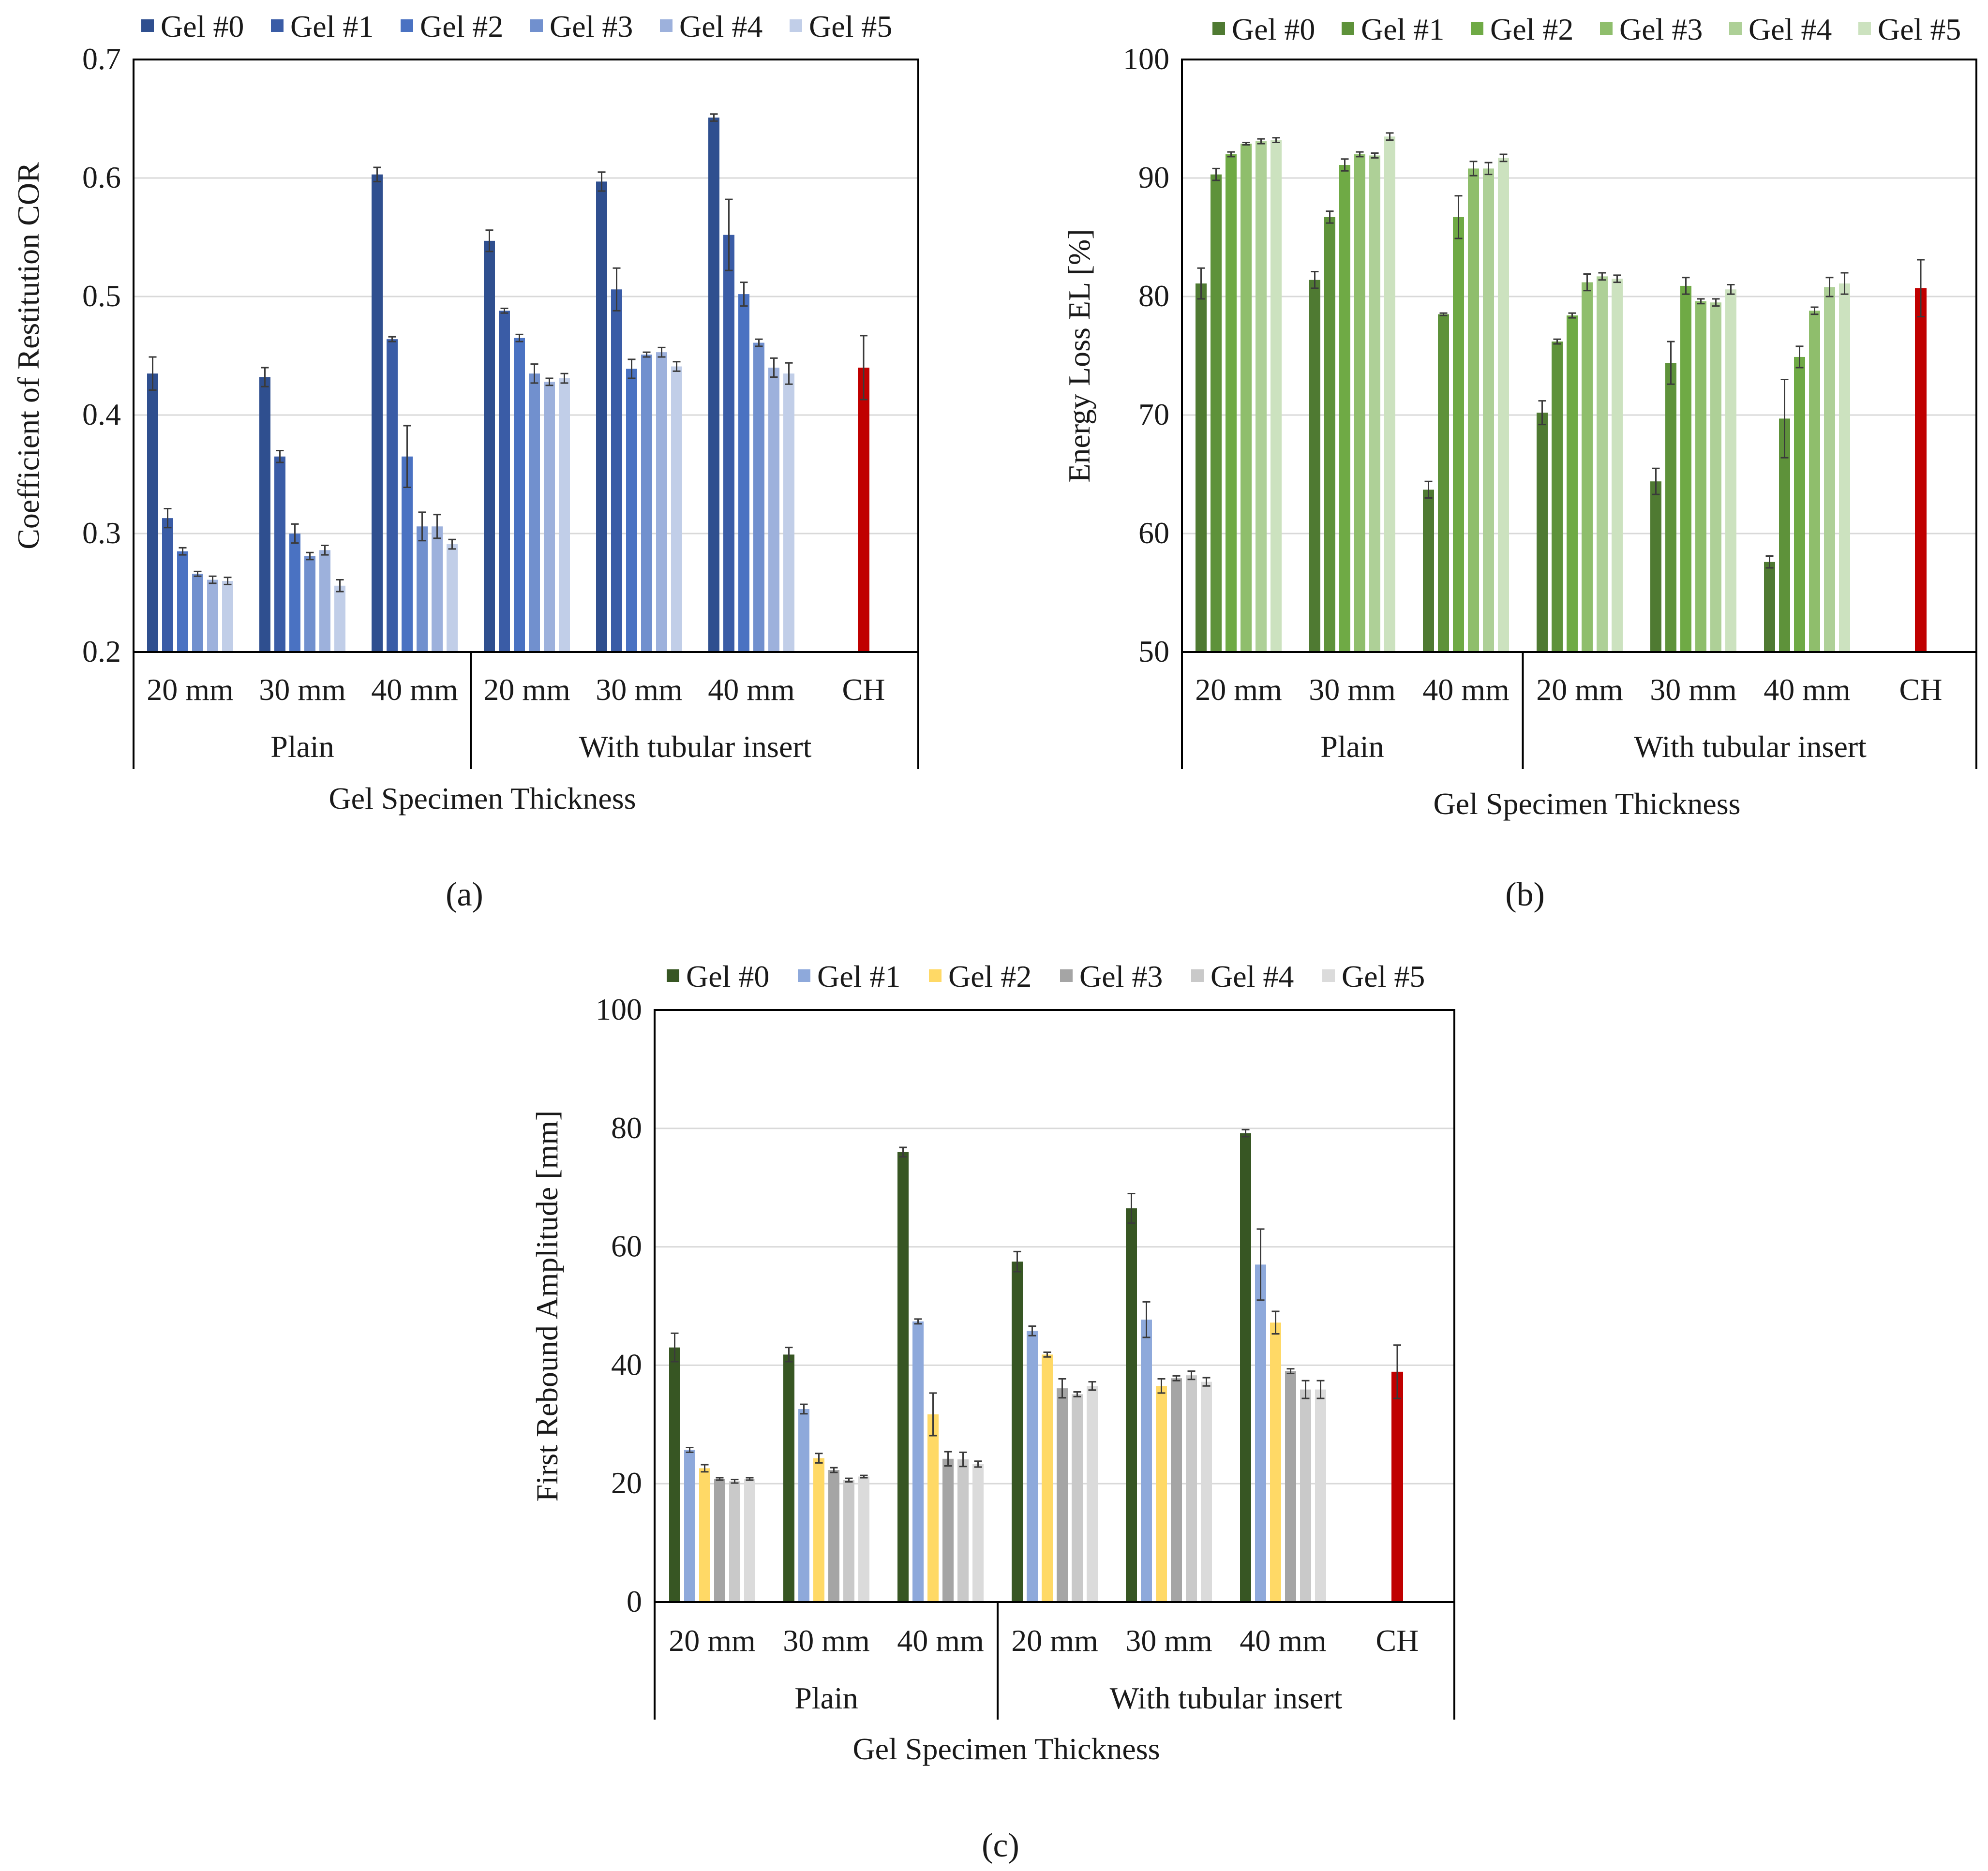 The height and width of the screenshot is (1871, 1988). Describe the element at coordinates (101, 414) in the screenshot. I see `y-tick-label: 0.4` at that location.